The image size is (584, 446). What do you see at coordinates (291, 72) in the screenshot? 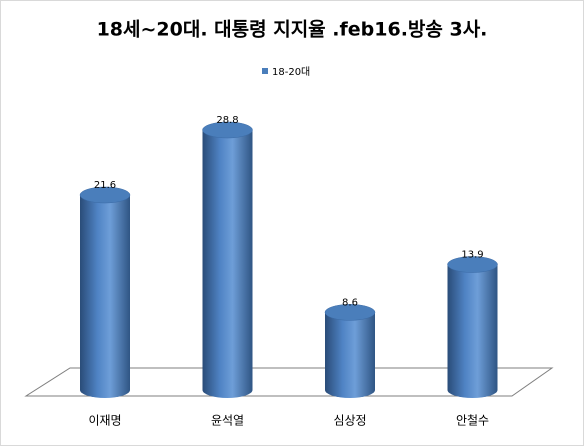
I see `legend-label: 18-20대` at bounding box center [291, 72].